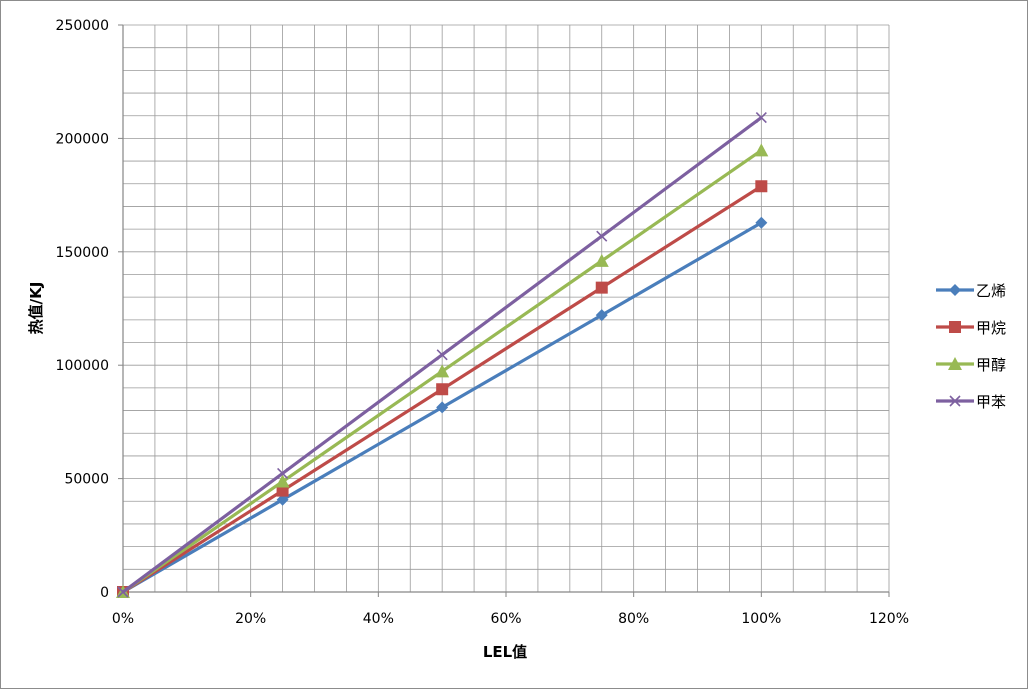 Image resolution: width=1028 pixels, height=692 pixels. I want to click on y-tick-label: 100000, so click(82, 366).